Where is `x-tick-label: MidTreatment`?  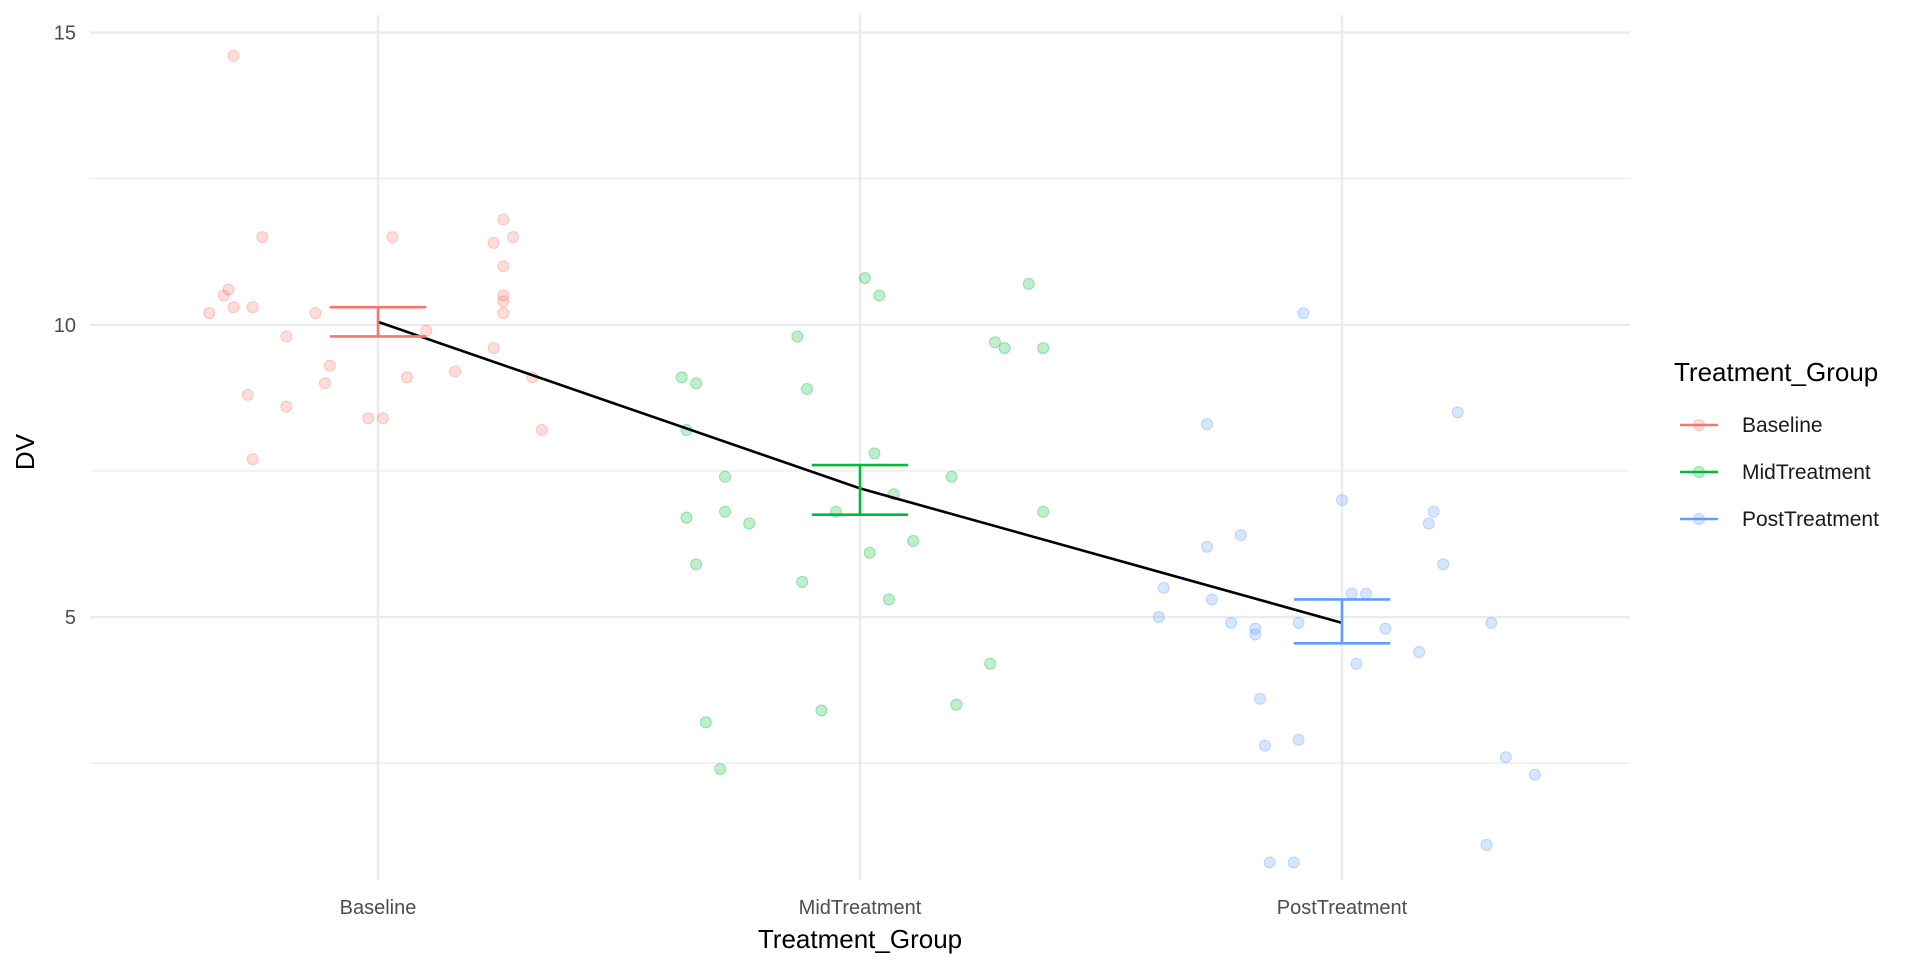 x-tick-label: MidTreatment is located at coordinates (860, 908).